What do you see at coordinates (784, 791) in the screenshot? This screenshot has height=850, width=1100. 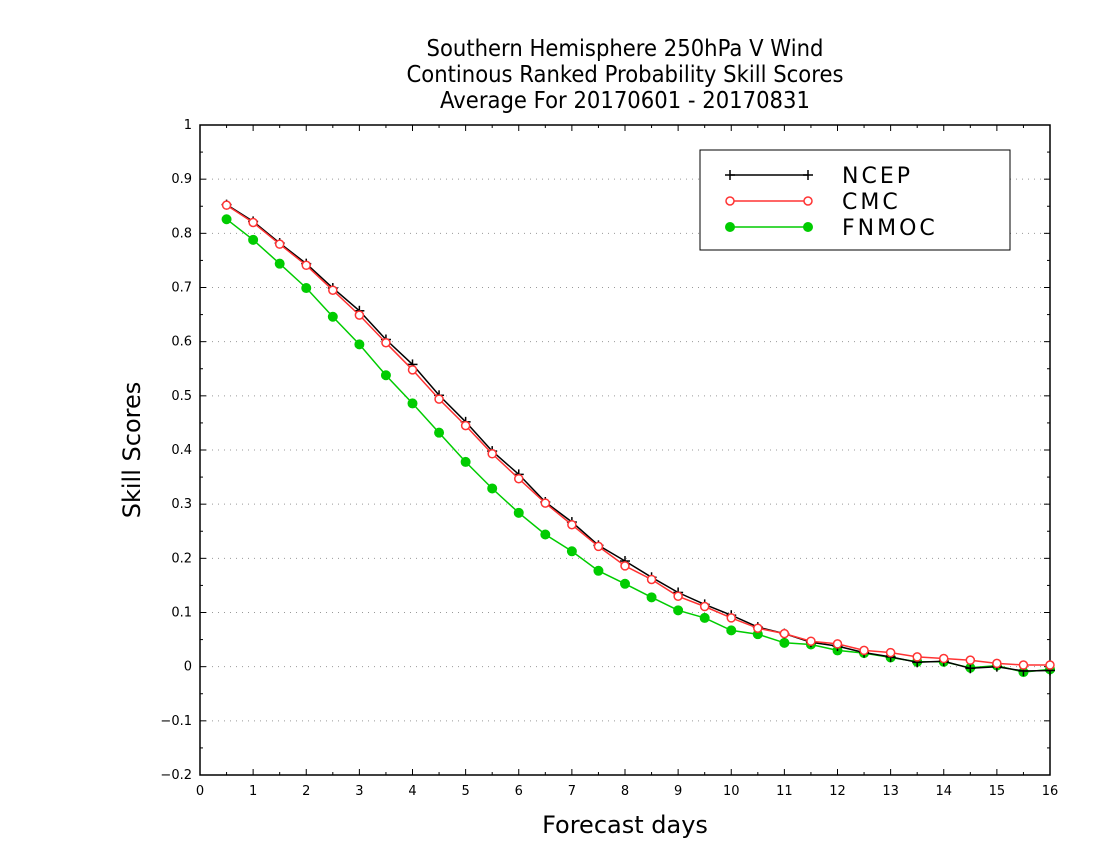 I see `x-tick-label: 11` at bounding box center [784, 791].